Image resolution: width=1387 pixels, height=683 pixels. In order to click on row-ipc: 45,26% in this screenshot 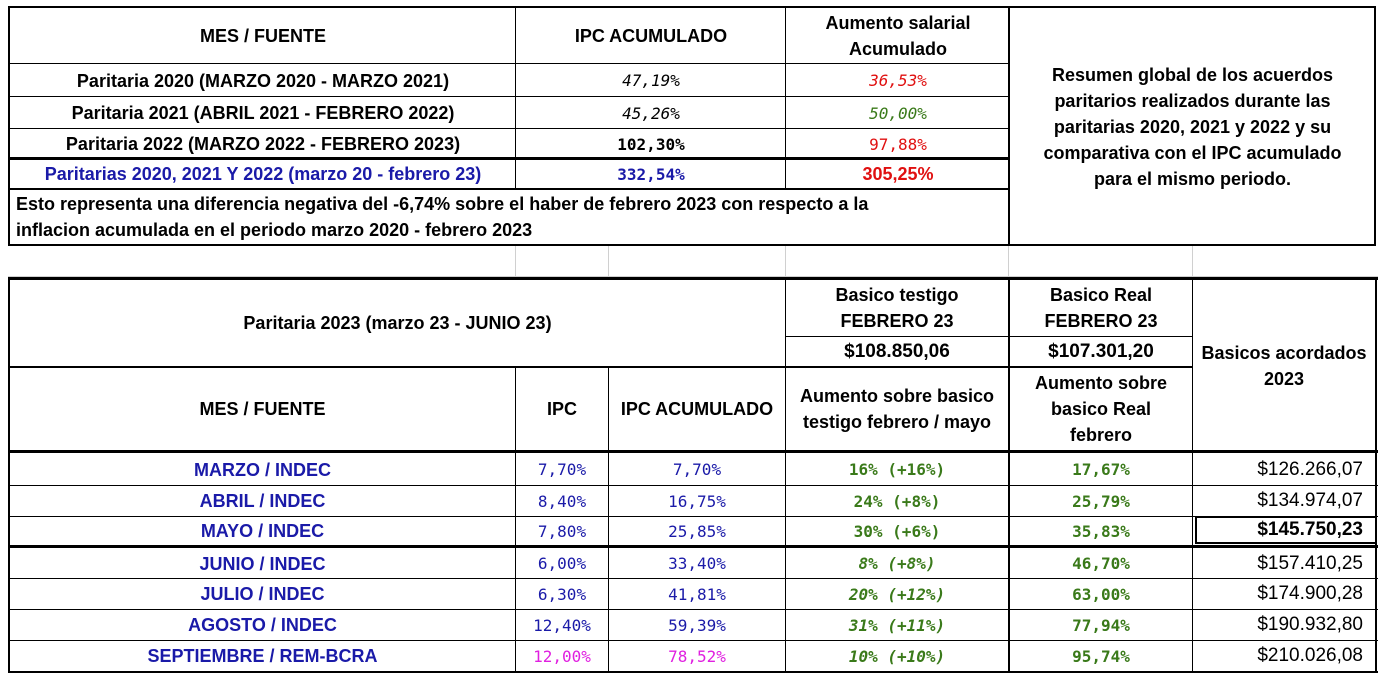, I will do `click(651, 113)`.